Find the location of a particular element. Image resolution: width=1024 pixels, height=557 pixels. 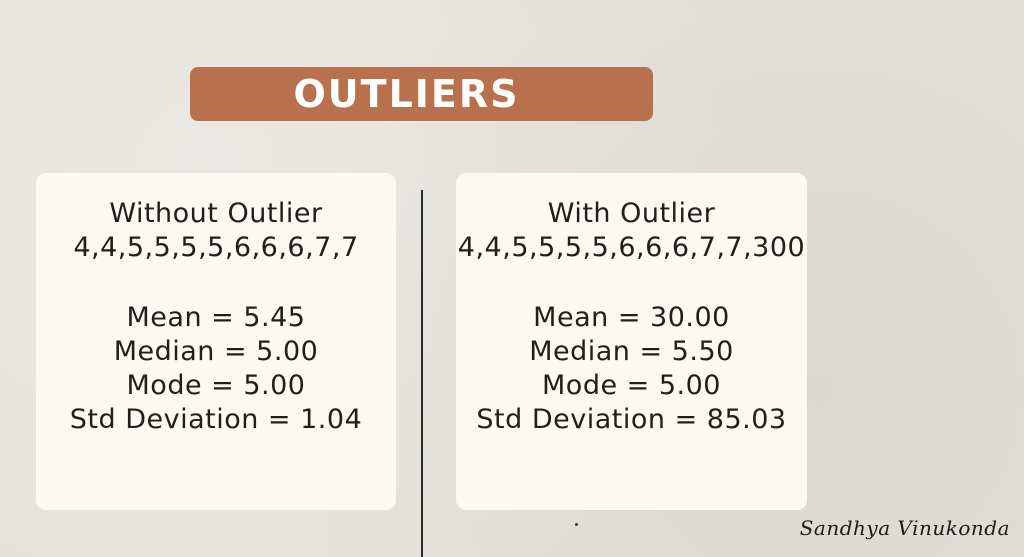

with-outlier-mean: Mean = 30.00 is located at coordinates (631, 317).